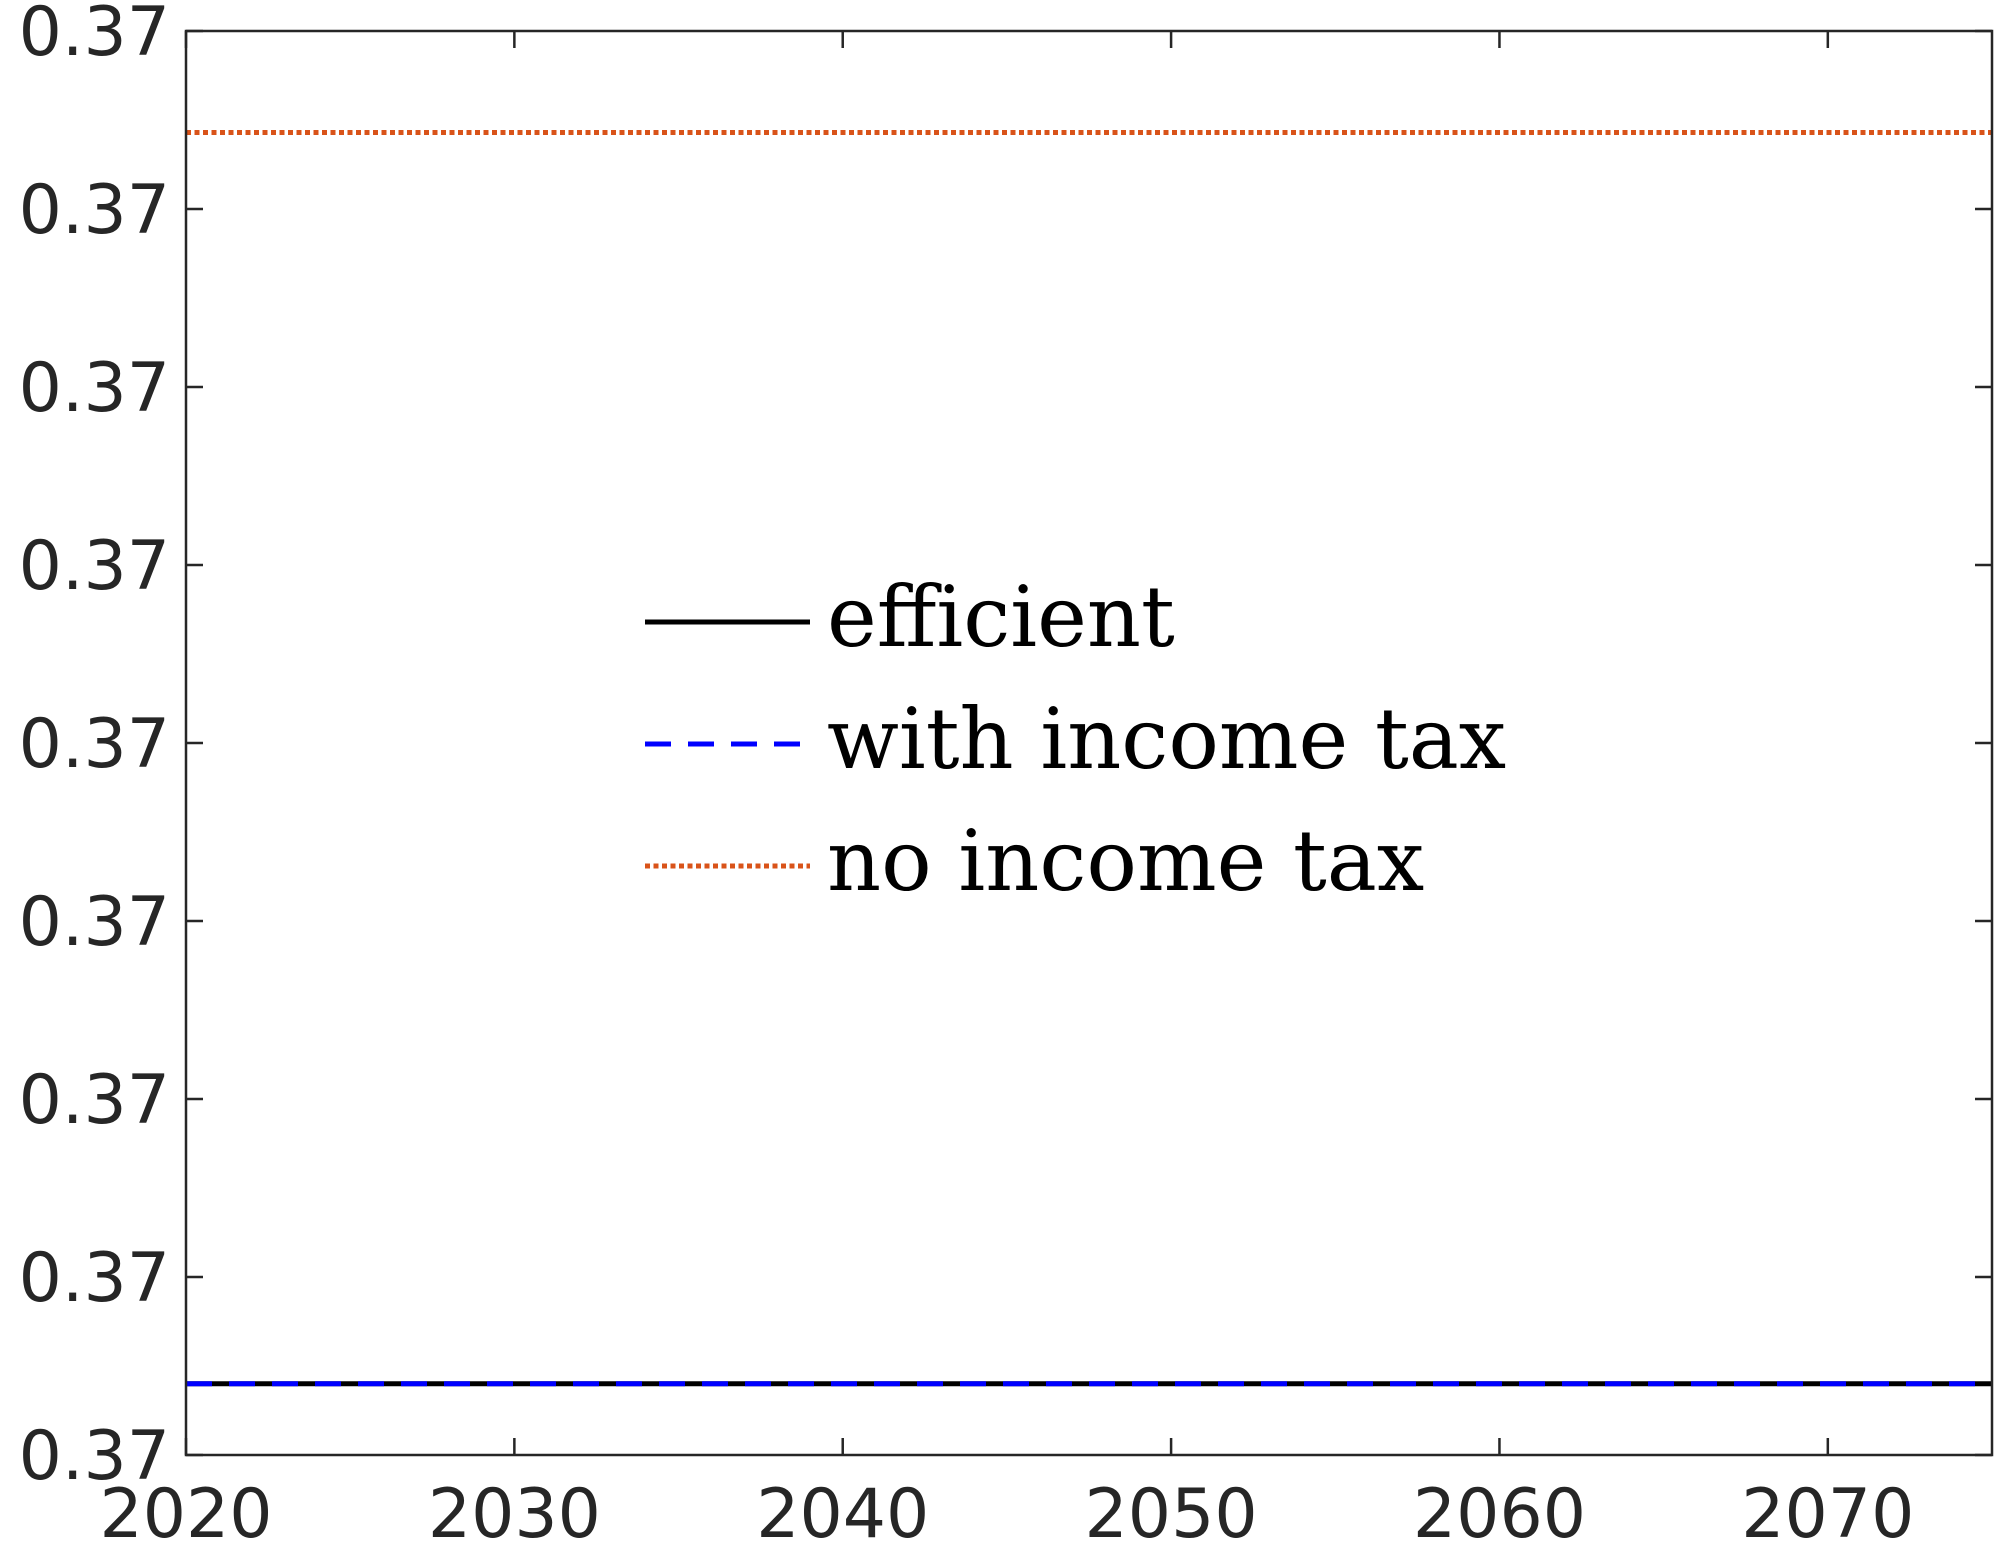 This screenshot has height=1554, width=1996. I want to click on y-tick-label-6: 0.37, so click(94, 566).